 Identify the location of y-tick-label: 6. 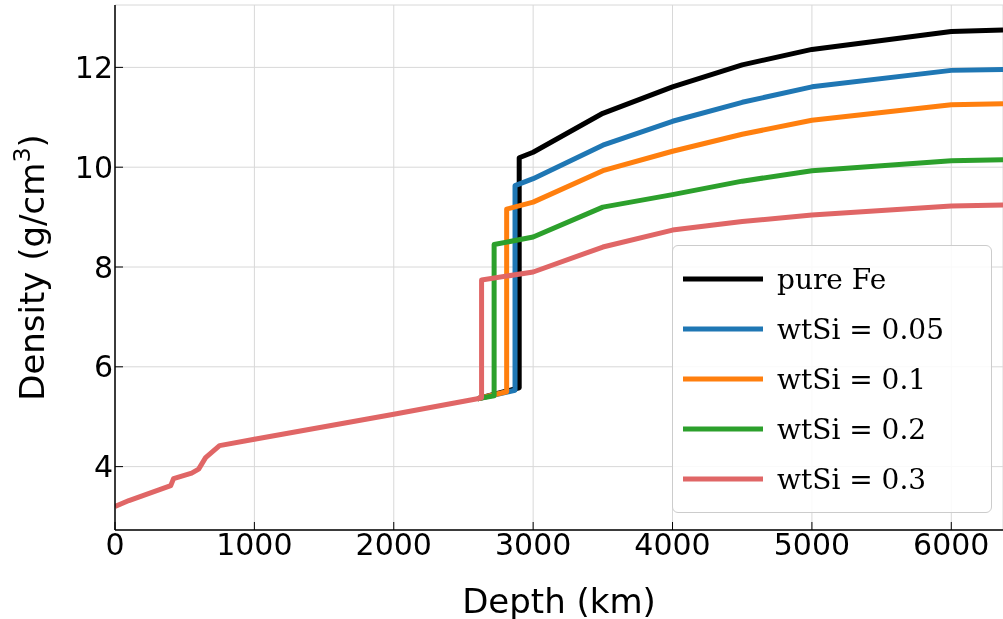
(103, 367).